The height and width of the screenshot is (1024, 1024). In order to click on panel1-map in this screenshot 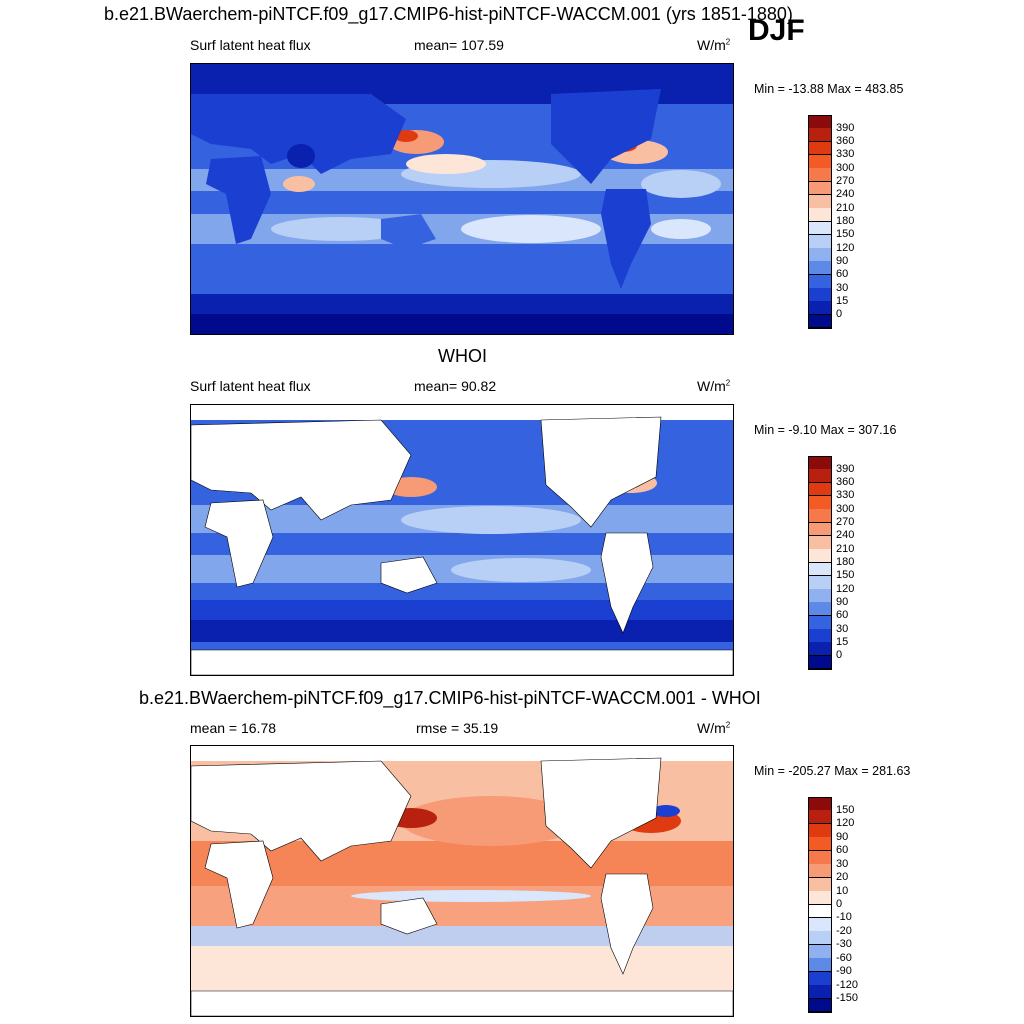, I will do `click(462, 199)`.